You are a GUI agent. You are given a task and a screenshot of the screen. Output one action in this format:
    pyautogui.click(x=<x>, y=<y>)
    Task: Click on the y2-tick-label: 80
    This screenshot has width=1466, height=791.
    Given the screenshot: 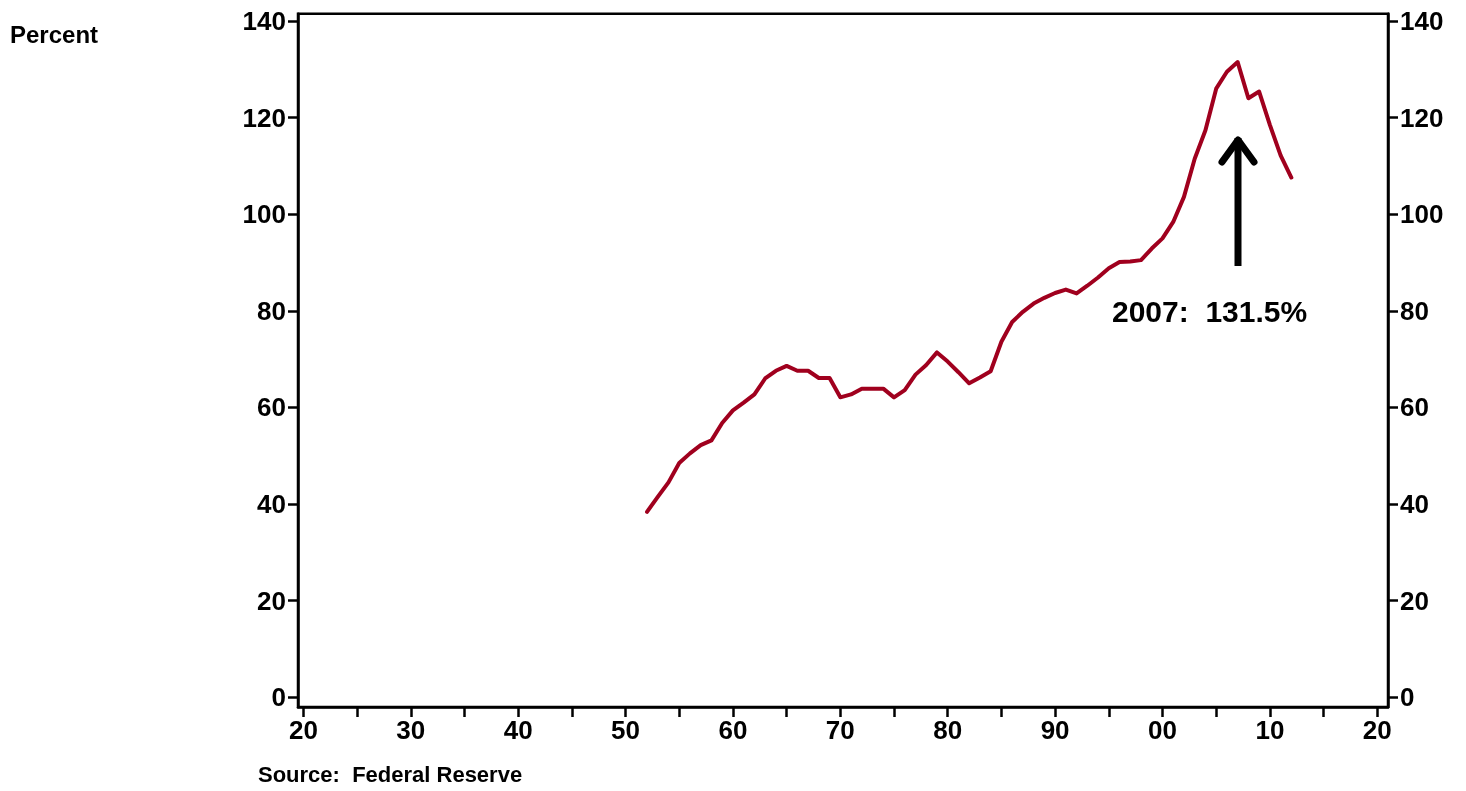 What is the action you would take?
    pyautogui.click(x=1414, y=310)
    